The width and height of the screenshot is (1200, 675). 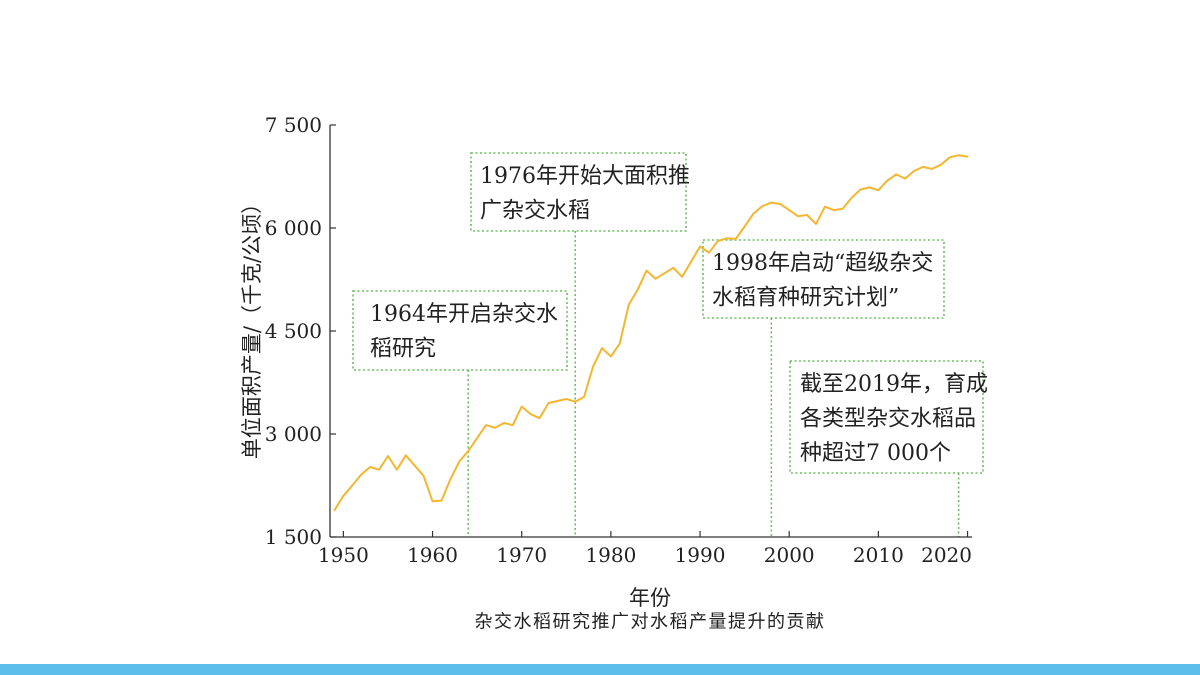 What do you see at coordinates (585, 176) in the screenshot?
I see `annotation-text-line: 1976年开始大面积推` at bounding box center [585, 176].